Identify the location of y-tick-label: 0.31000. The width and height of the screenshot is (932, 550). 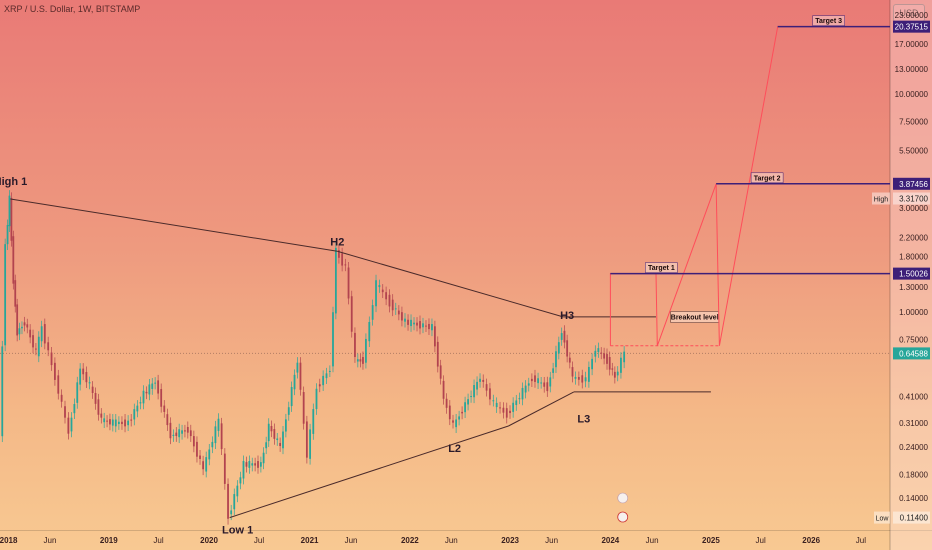
(913, 423).